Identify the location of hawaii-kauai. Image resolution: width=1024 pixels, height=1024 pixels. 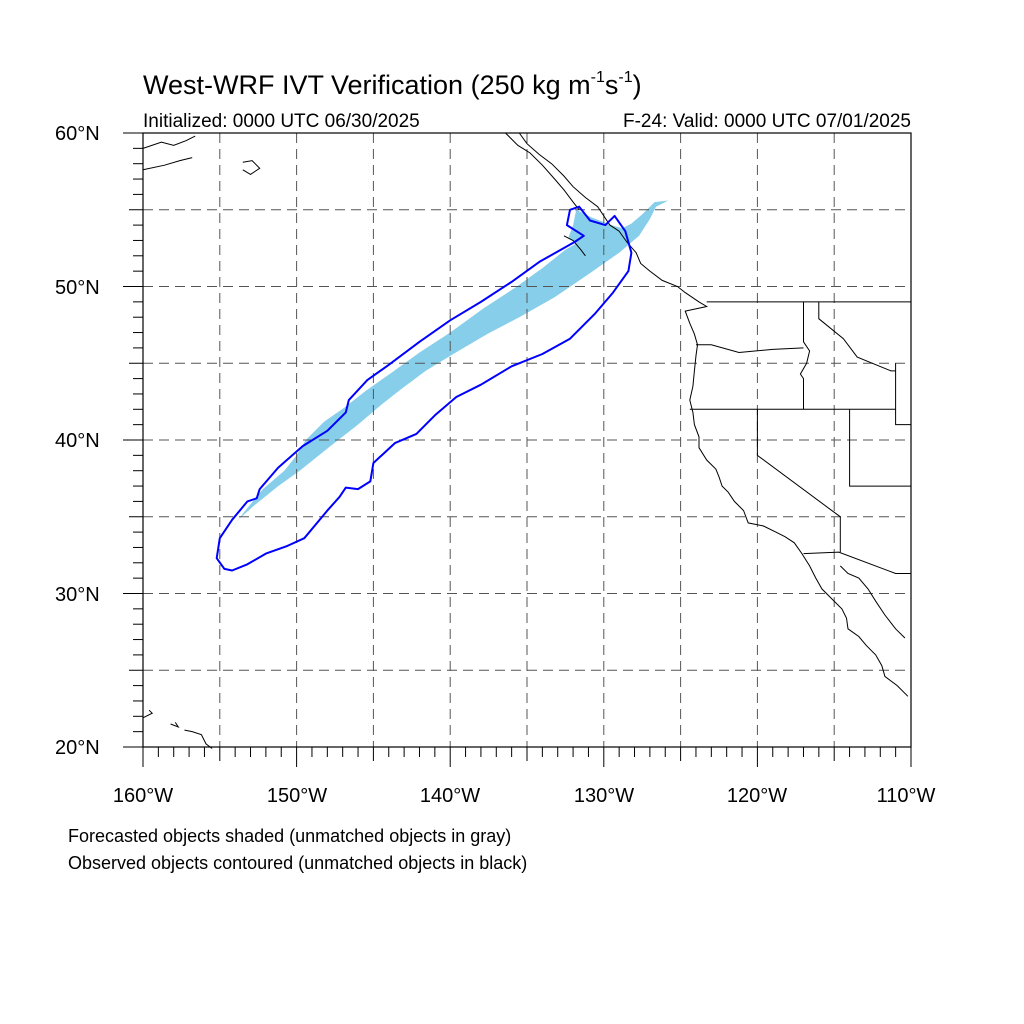
(148, 714).